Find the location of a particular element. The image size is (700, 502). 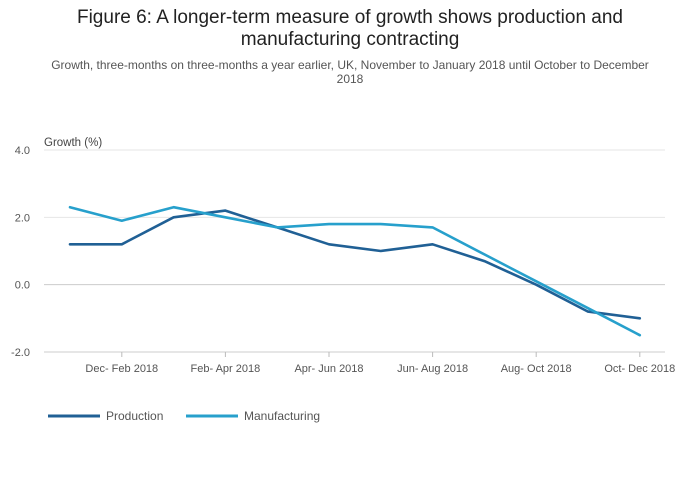

y-axis-label: Growth (%) is located at coordinates (73, 143).